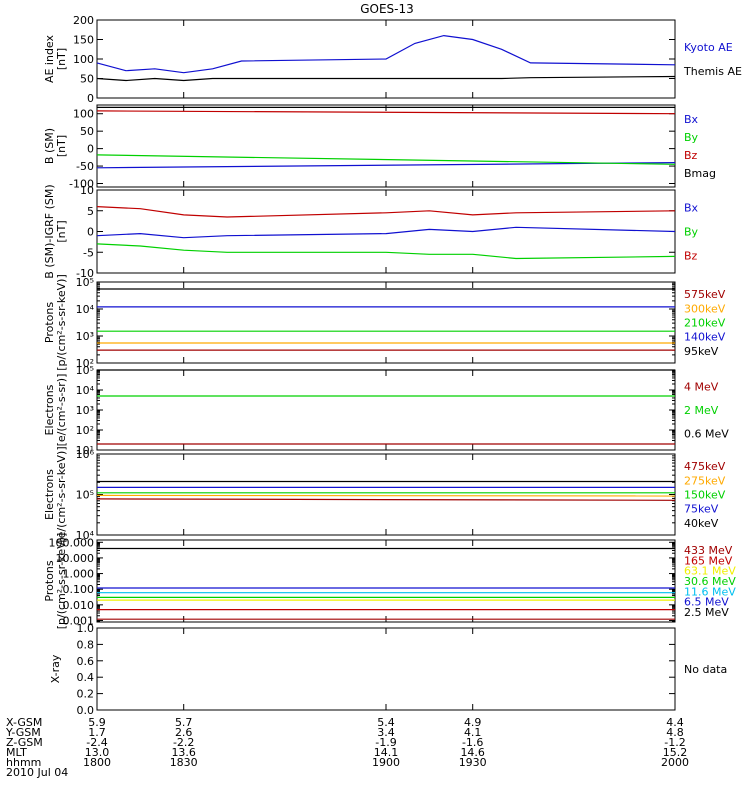  I want to click on no-data-note: No data, so click(705, 669).